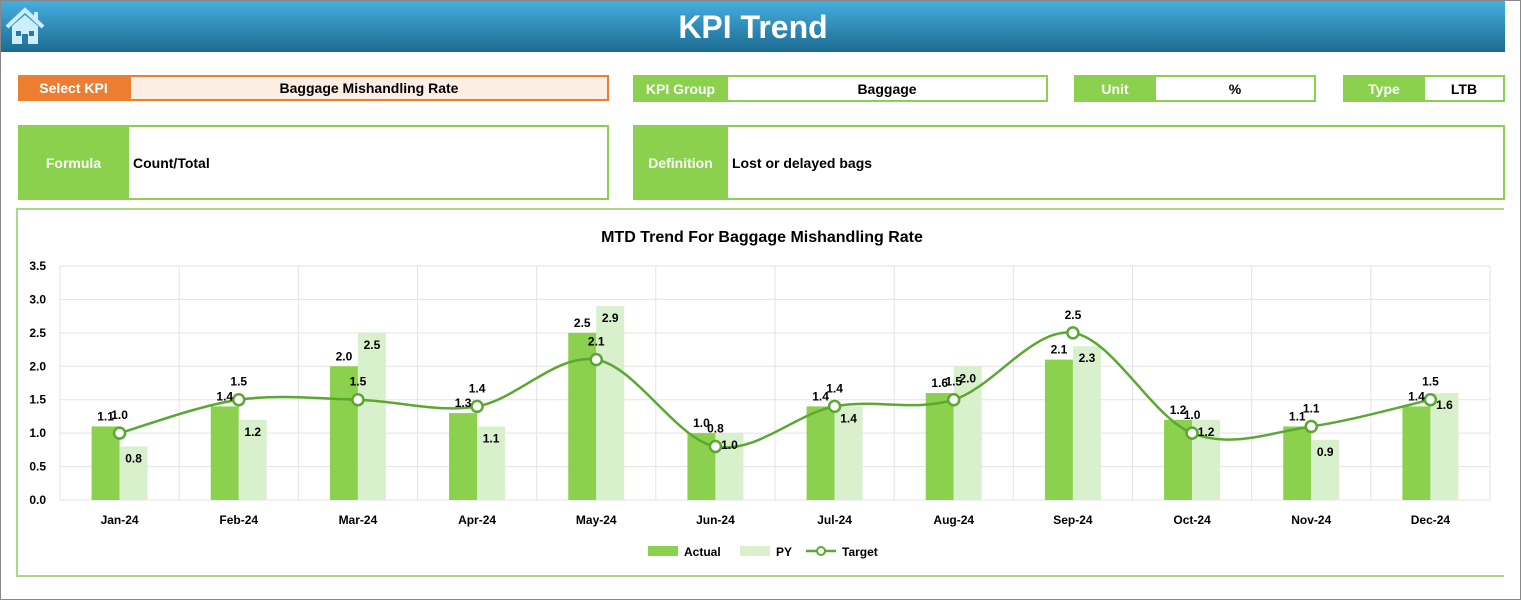  I want to click on data-label-py: 2.0, so click(967, 378).